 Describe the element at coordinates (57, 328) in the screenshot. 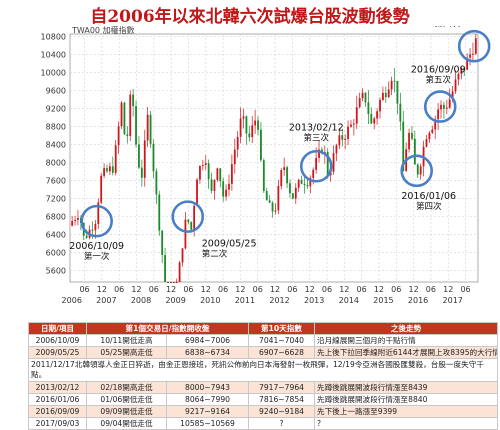

I see `table-cell: 日期/項目` at that location.